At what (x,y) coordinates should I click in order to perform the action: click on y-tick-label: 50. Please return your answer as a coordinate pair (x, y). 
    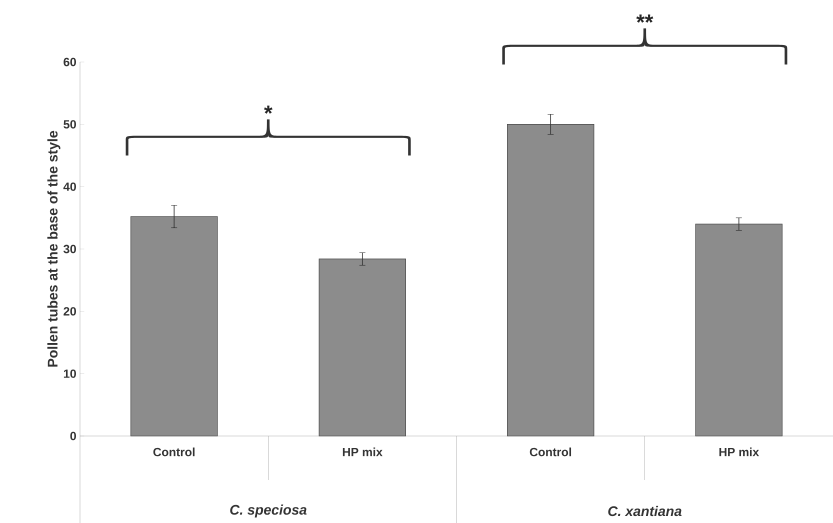
    Looking at the image, I should click on (70, 124).